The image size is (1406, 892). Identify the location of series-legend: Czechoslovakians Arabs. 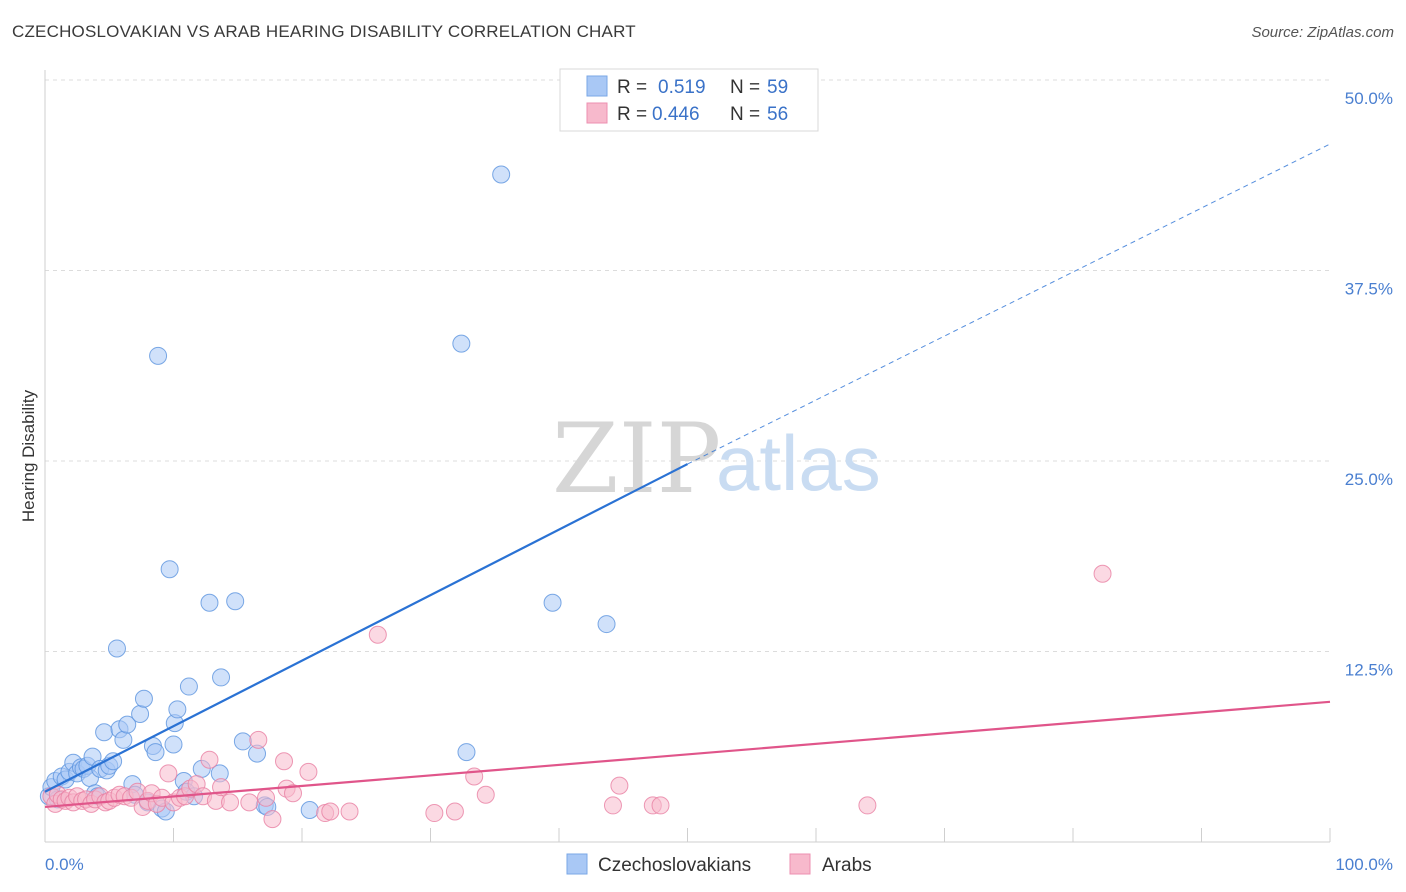
(719, 864).